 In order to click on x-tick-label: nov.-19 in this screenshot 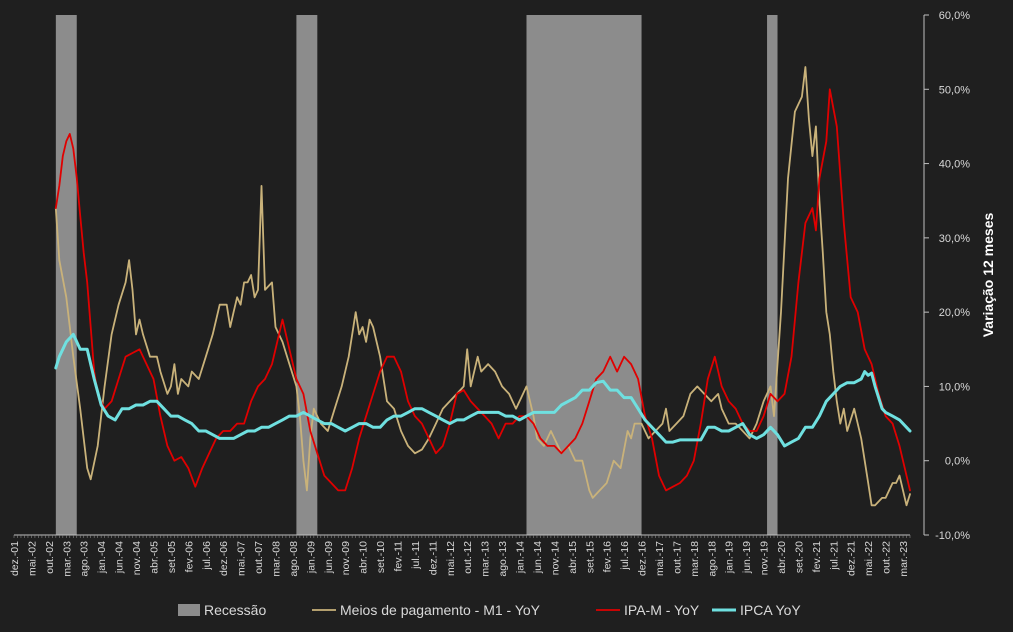, I will do `click(765, 558)`.